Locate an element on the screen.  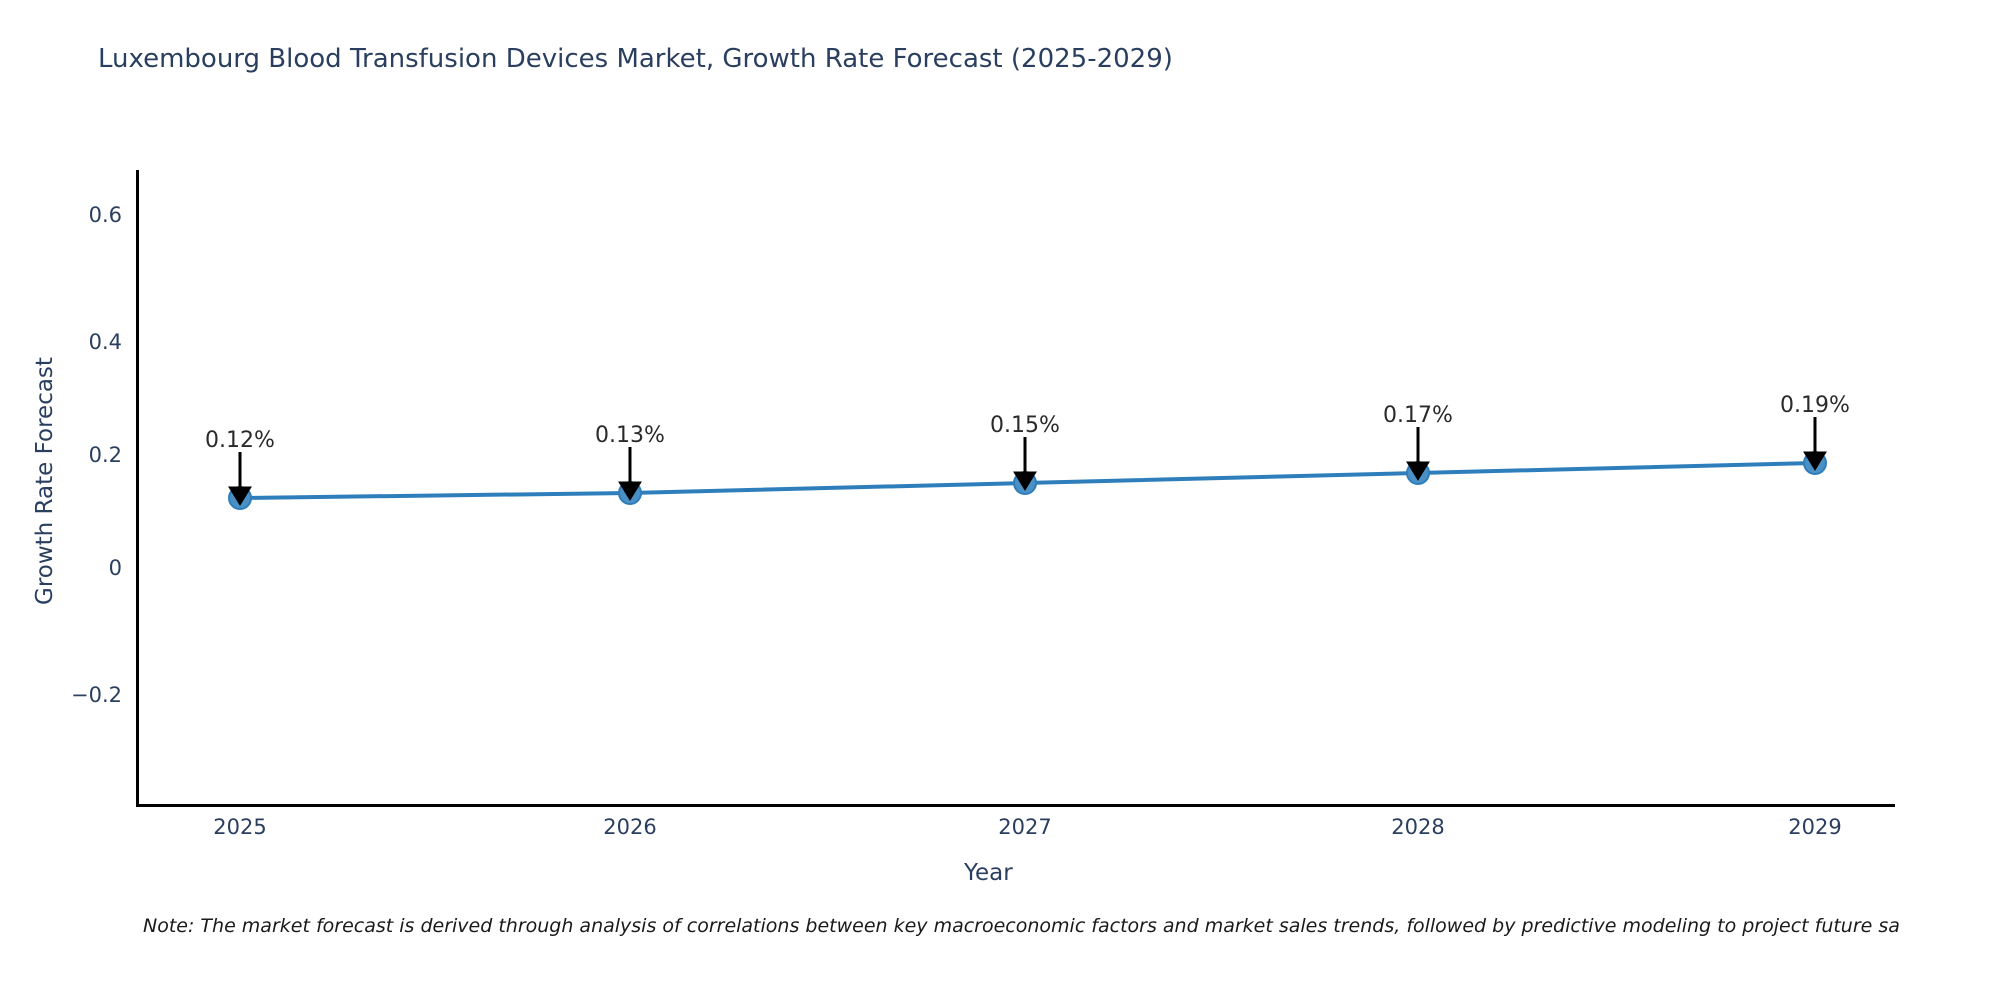
x-axis-title: Year is located at coordinates (988, 873).